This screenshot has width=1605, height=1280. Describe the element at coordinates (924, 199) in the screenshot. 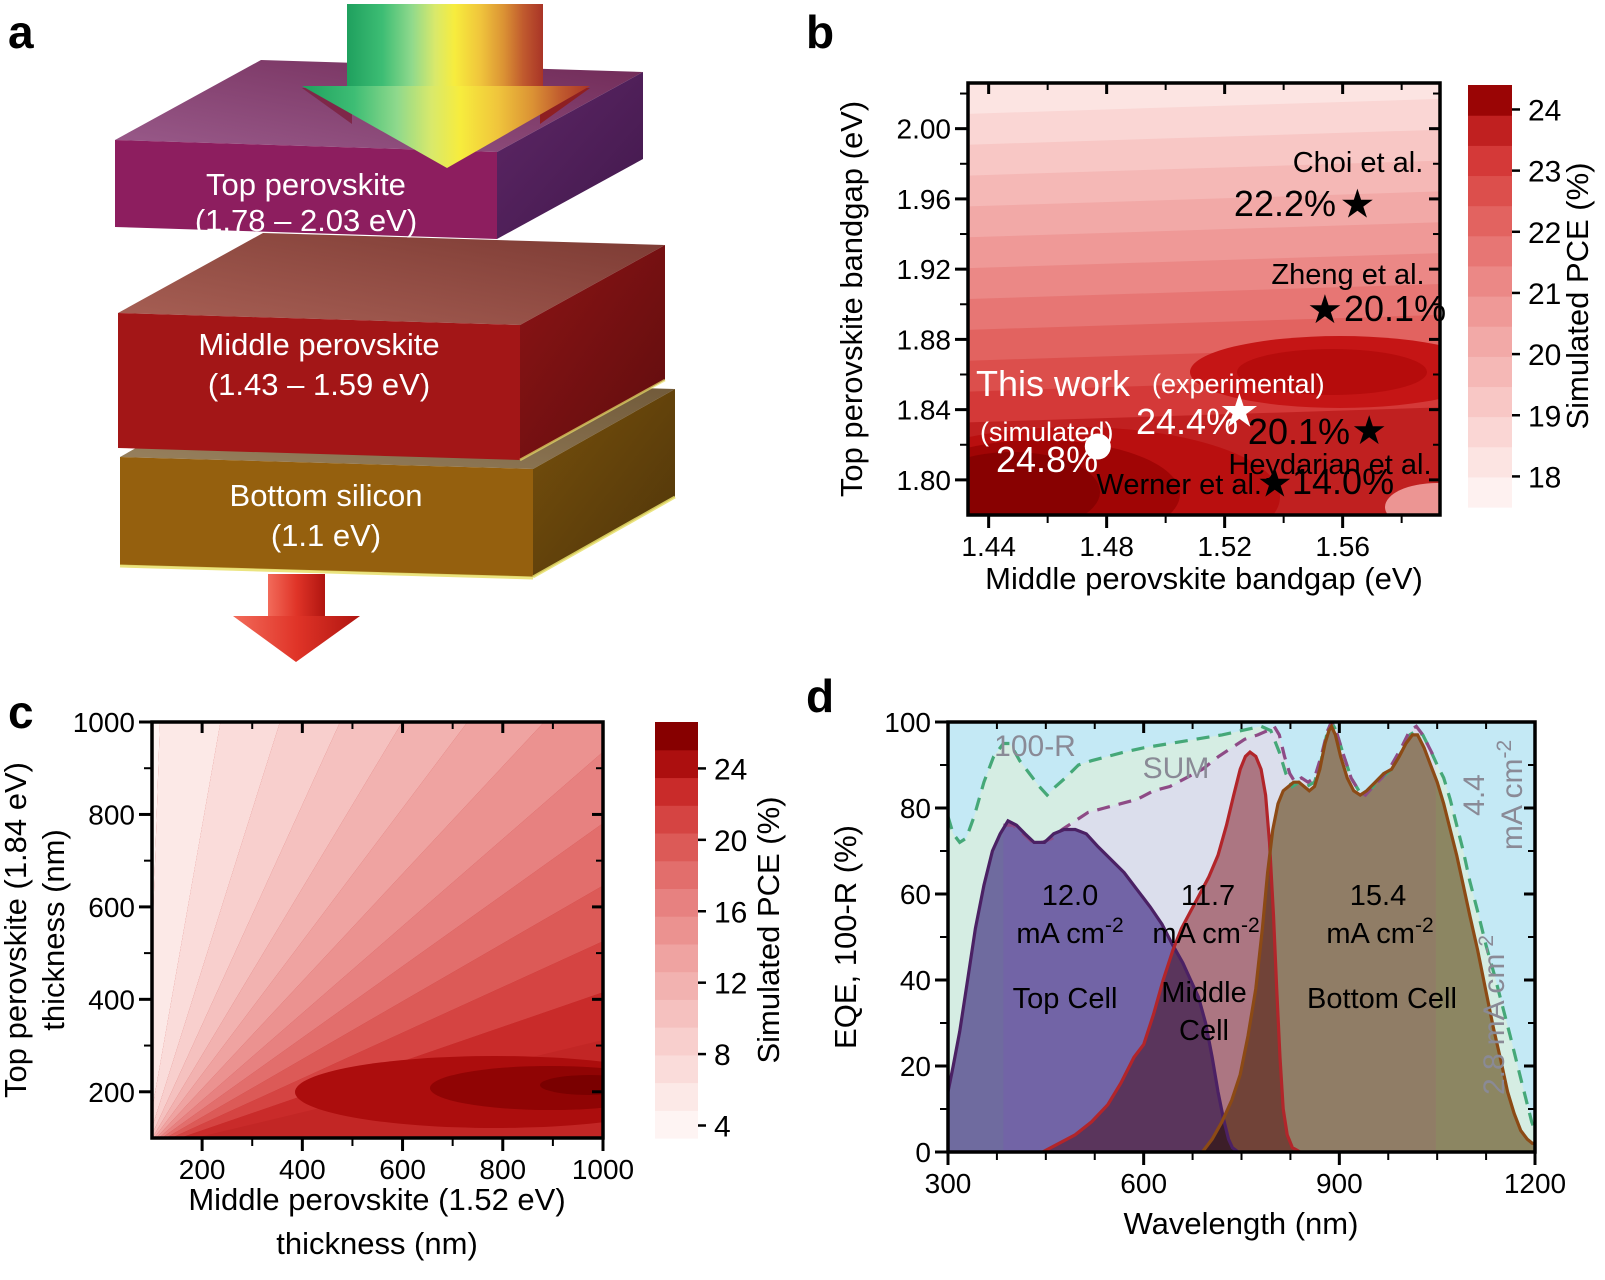

I see `y-tick-label: 1.96` at that location.